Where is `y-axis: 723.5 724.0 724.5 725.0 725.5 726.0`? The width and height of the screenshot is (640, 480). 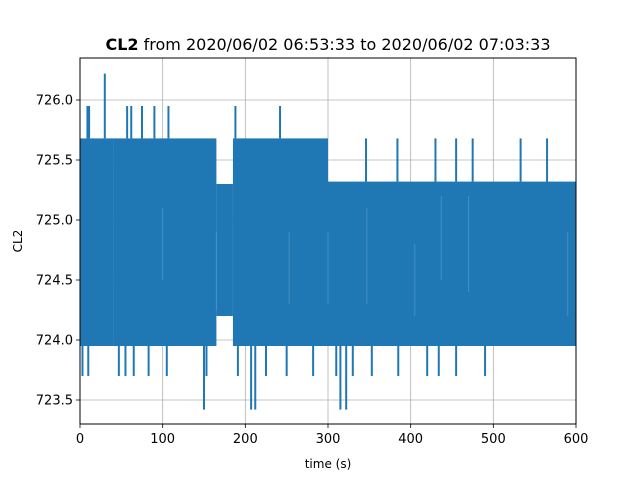 y-axis: 723.5 724.0 724.5 725.0 725.5 726.0 is located at coordinates (58, 251).